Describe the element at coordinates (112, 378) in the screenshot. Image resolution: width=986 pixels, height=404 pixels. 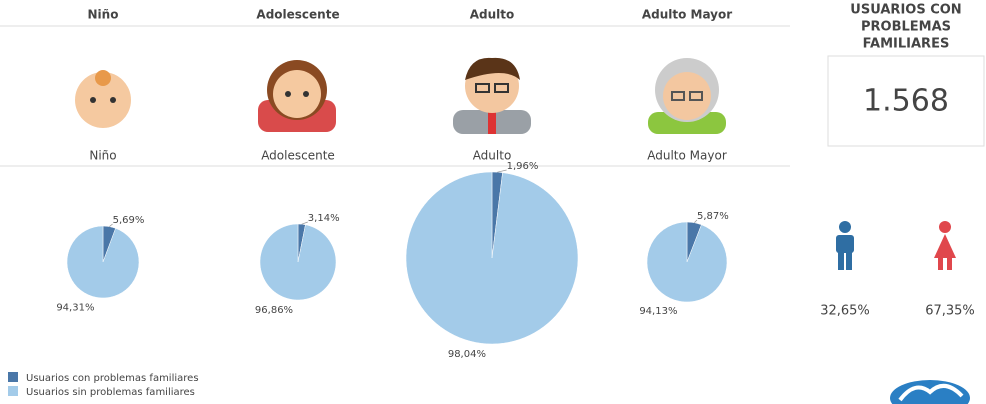
I see `legend-label: Usuarios con problemas familiares` at that location.